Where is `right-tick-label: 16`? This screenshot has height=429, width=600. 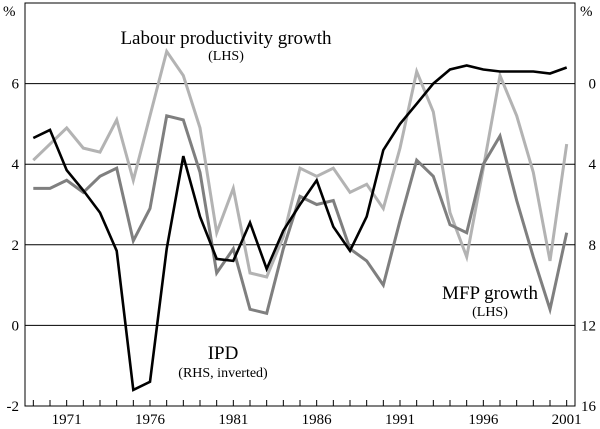
right-tick-label: 16 is located at coordinates (589, 407).